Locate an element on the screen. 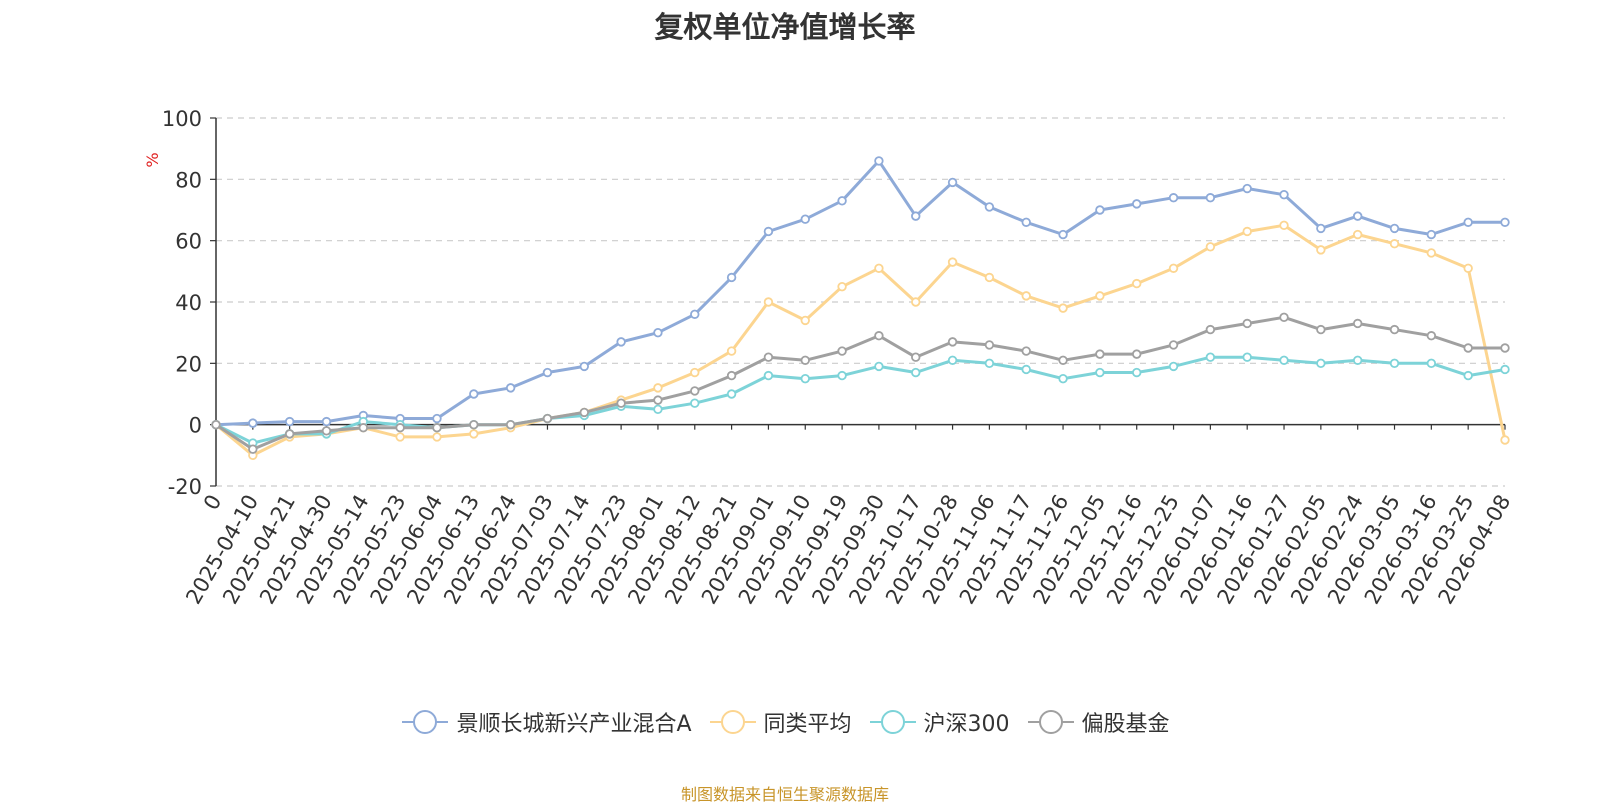 The width and height of the screenshot is (1600, 805). legend: 景顺长城新兴产业混合A 同类平均 沪深300 偏股基金 is located at coordinates (785, 722).